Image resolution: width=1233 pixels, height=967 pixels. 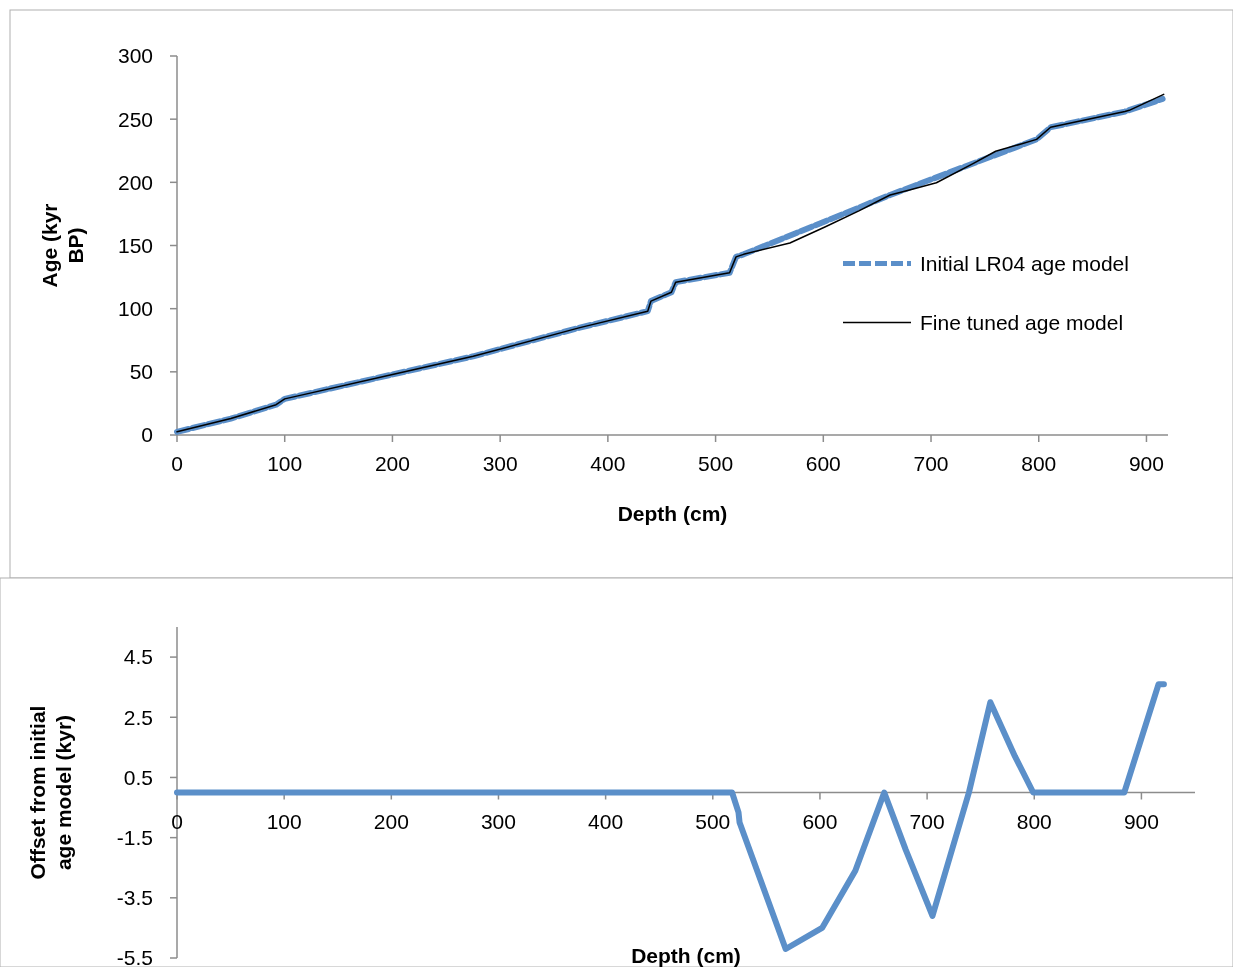 What do you see at coordinates (138, 657) in the screenshot?
I see `y-tick-label: 4.5` at bounding box center [138, 657].